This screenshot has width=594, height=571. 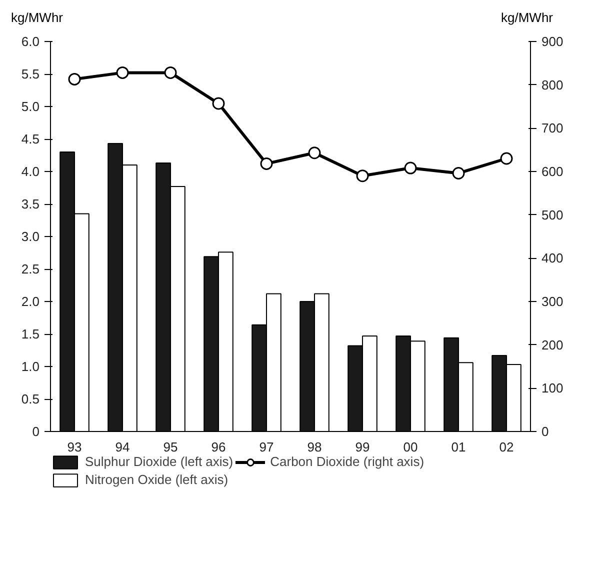 What do you see at coordinates (37, 18) in the screenshot?
I see `y-axis-title: kg/MWhr` at bounding box center [37, 18].